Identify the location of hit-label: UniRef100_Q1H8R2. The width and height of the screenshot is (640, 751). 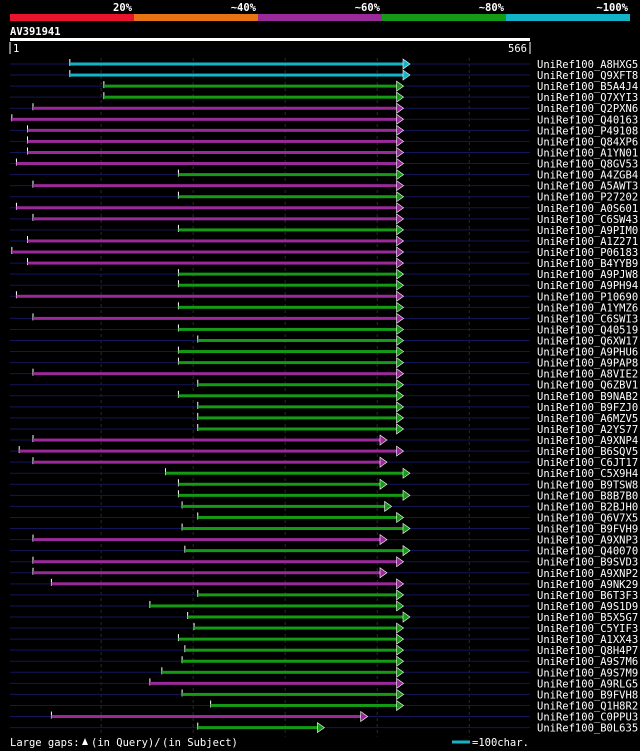
(587, 706).